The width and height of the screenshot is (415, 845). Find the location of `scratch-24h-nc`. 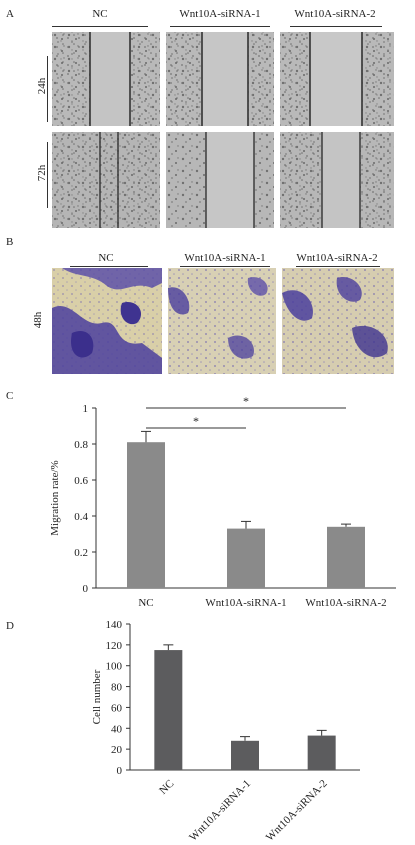

scratch-24h-nc is located at coordinates (106, 79).